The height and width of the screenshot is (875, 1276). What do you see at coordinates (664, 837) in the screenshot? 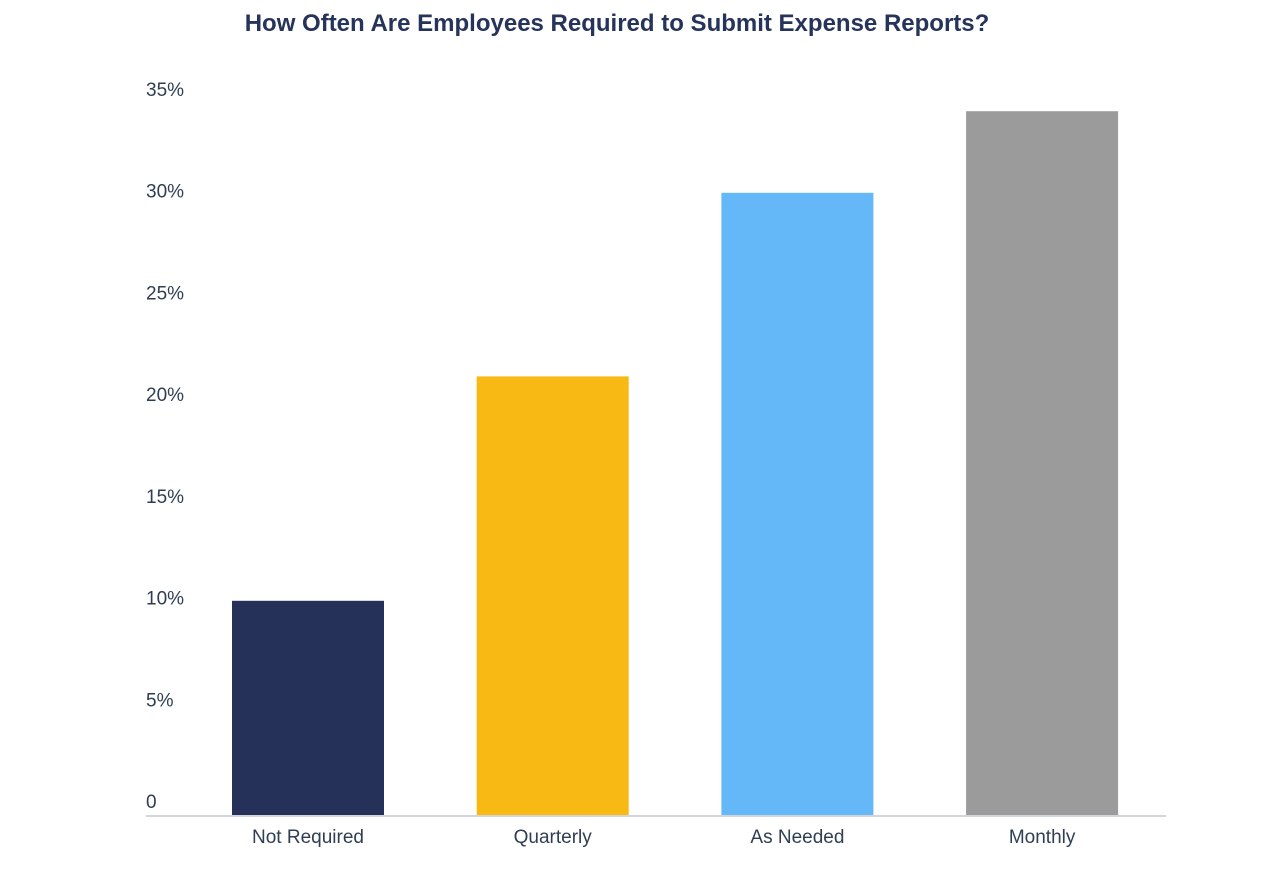
I see `x-axis-labels: Not Required Quarterly As Needed Monthly` at bounding box center [664, 837].